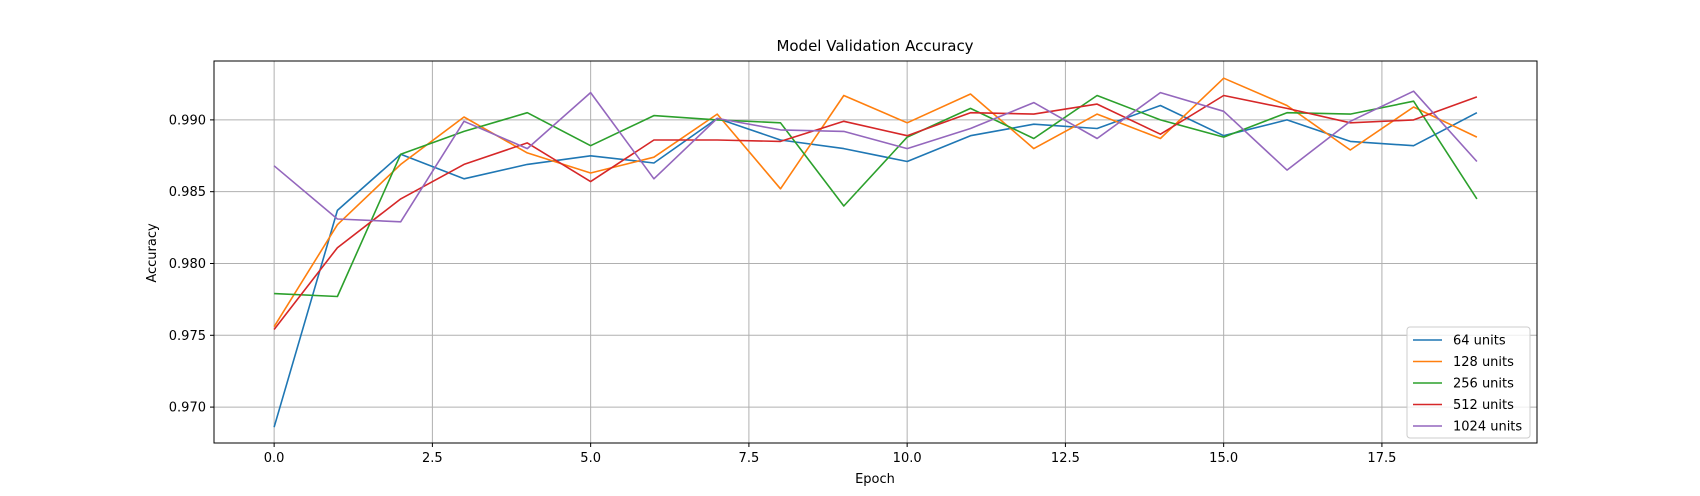  Describe the element at coordinates (874, 46) in the screenshot. I see `chart-title: Model Validation Accuracy` at that location.